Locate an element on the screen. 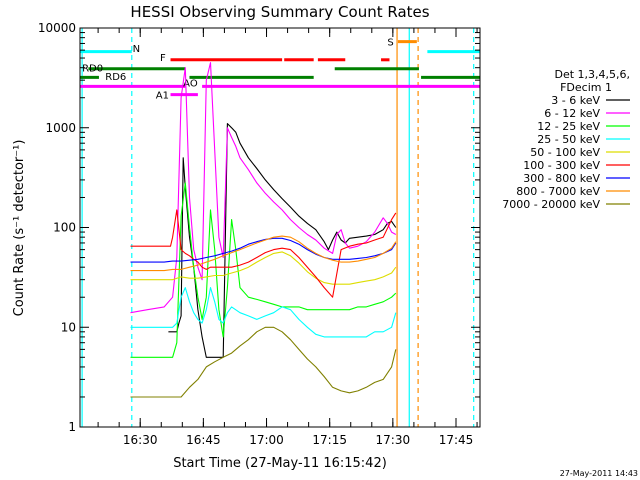 The image size is (640, 480). legend-entry-label: 6 - 12 keV is located at coordinates (572, 113).